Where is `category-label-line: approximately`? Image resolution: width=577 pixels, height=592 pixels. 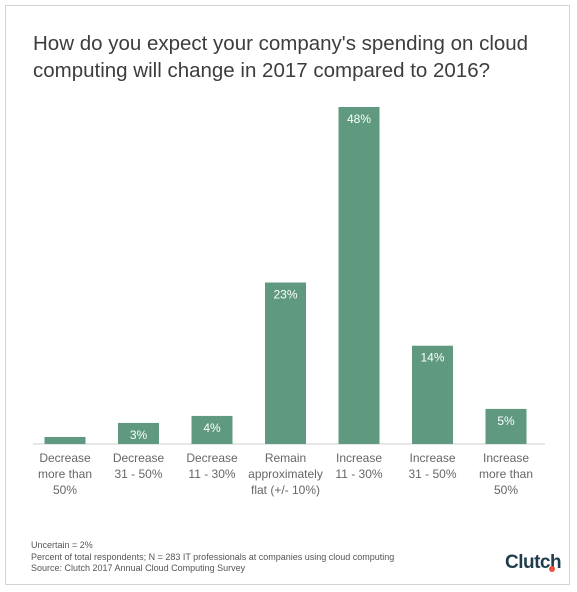 category-label-line: approximately is located at coordinates (285, 474).